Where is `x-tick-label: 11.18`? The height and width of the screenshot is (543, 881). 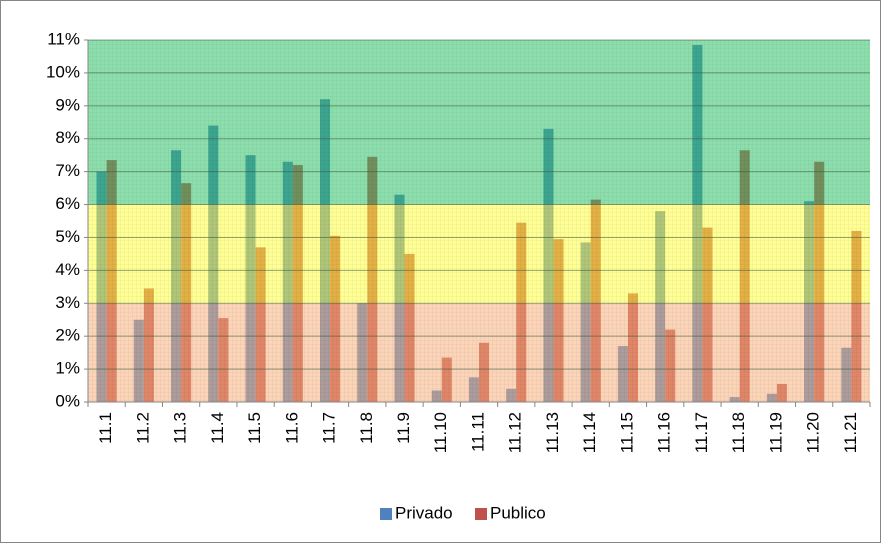
x-tick-label: 11.18 is located at coordinates (738, 432).